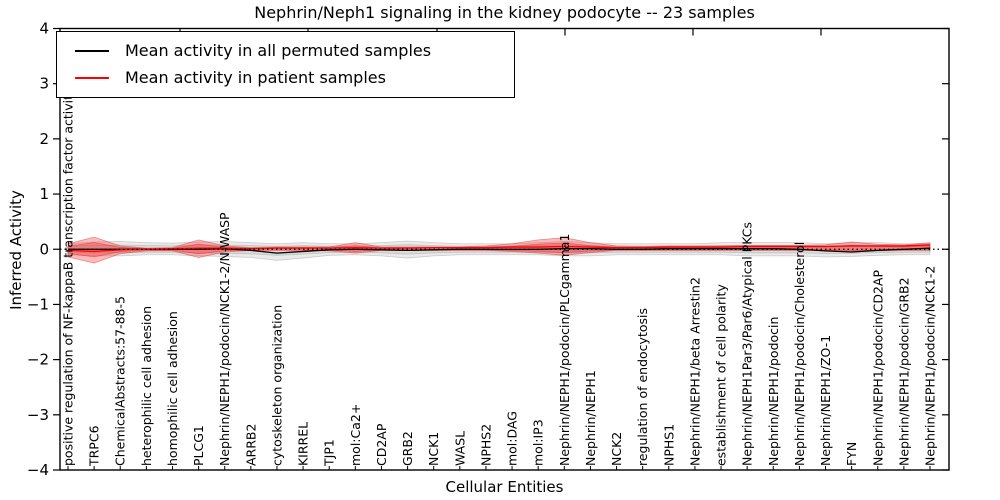 This screenshot has height=500, width=1000. Describe the element at coordinates (459, 448) in the screenshot. I see `x-tick-label: WASL` at that location.